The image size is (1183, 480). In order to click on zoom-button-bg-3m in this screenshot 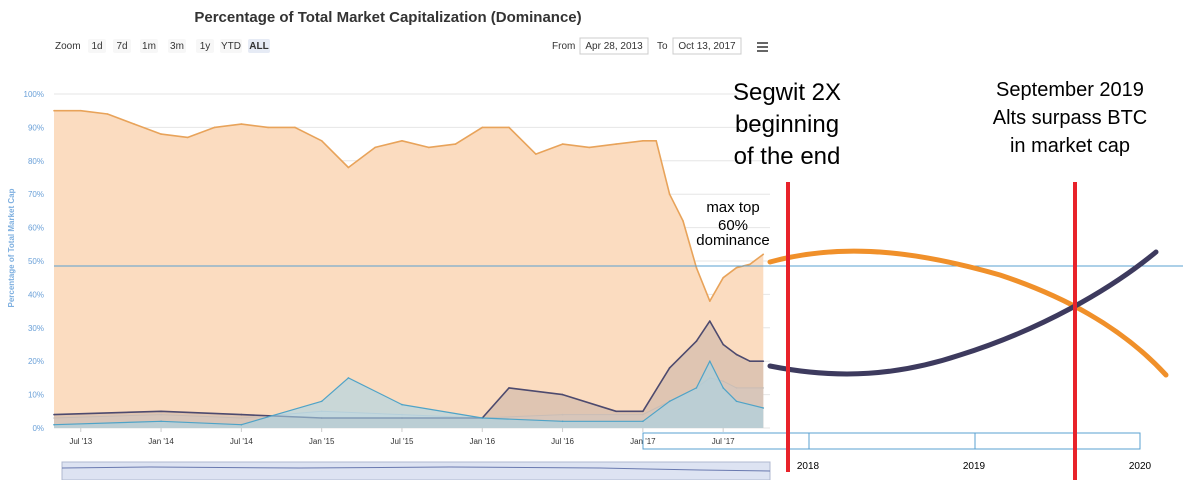, I will do `click(177, 46)`.